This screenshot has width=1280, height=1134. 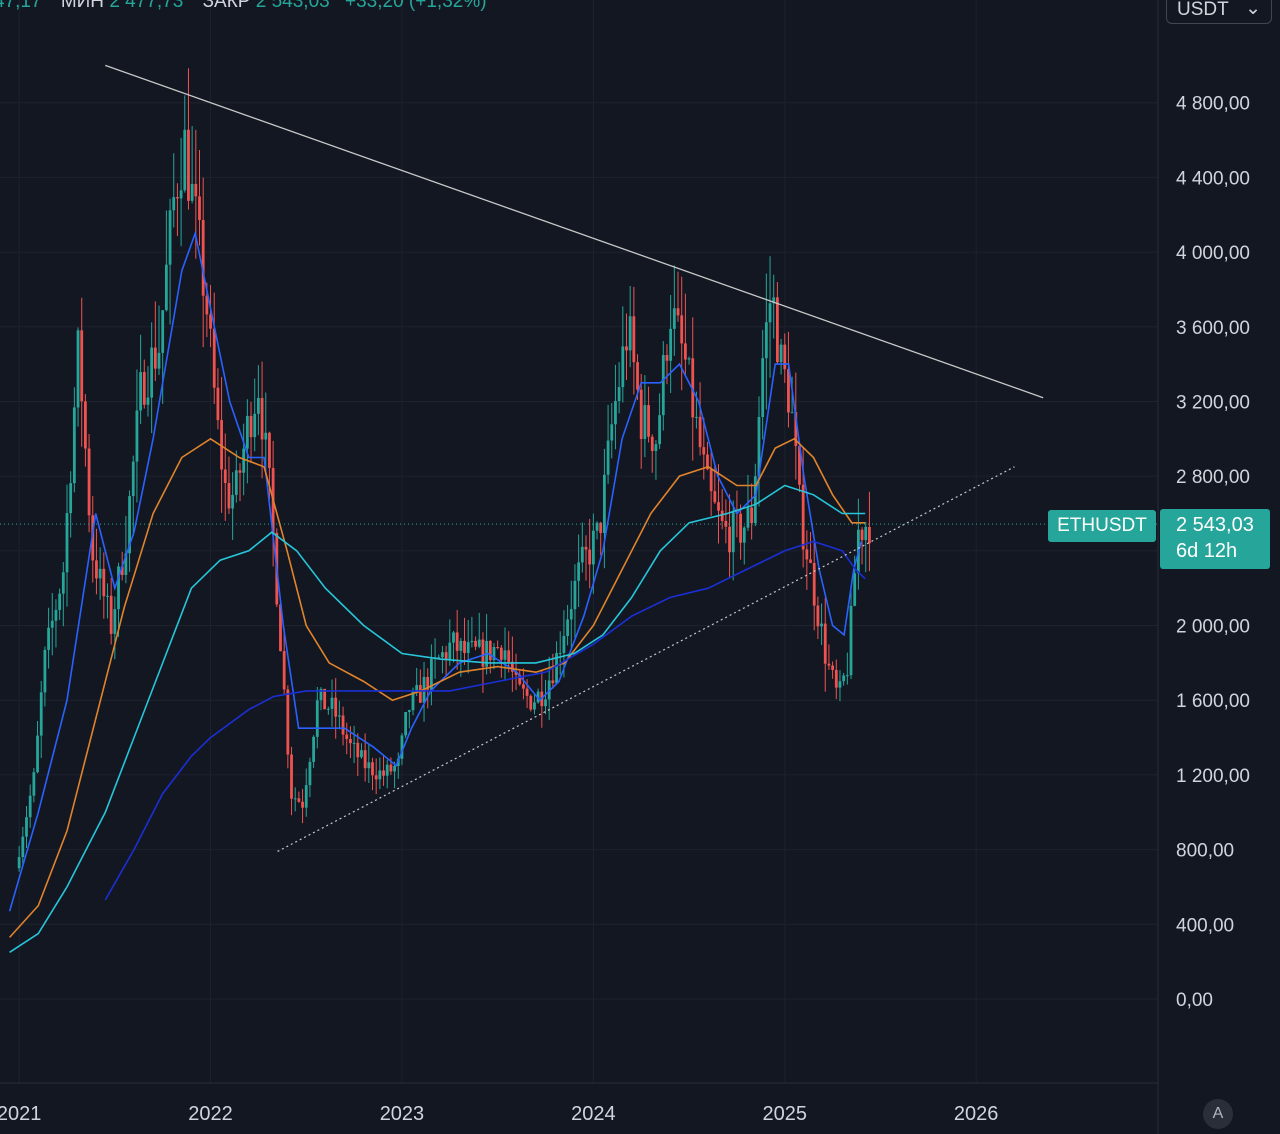 What do you see at coordinates (210, 1114) in the screenshot?
I see `time-tick-label: 2022` at bounding box center [210, 1114].